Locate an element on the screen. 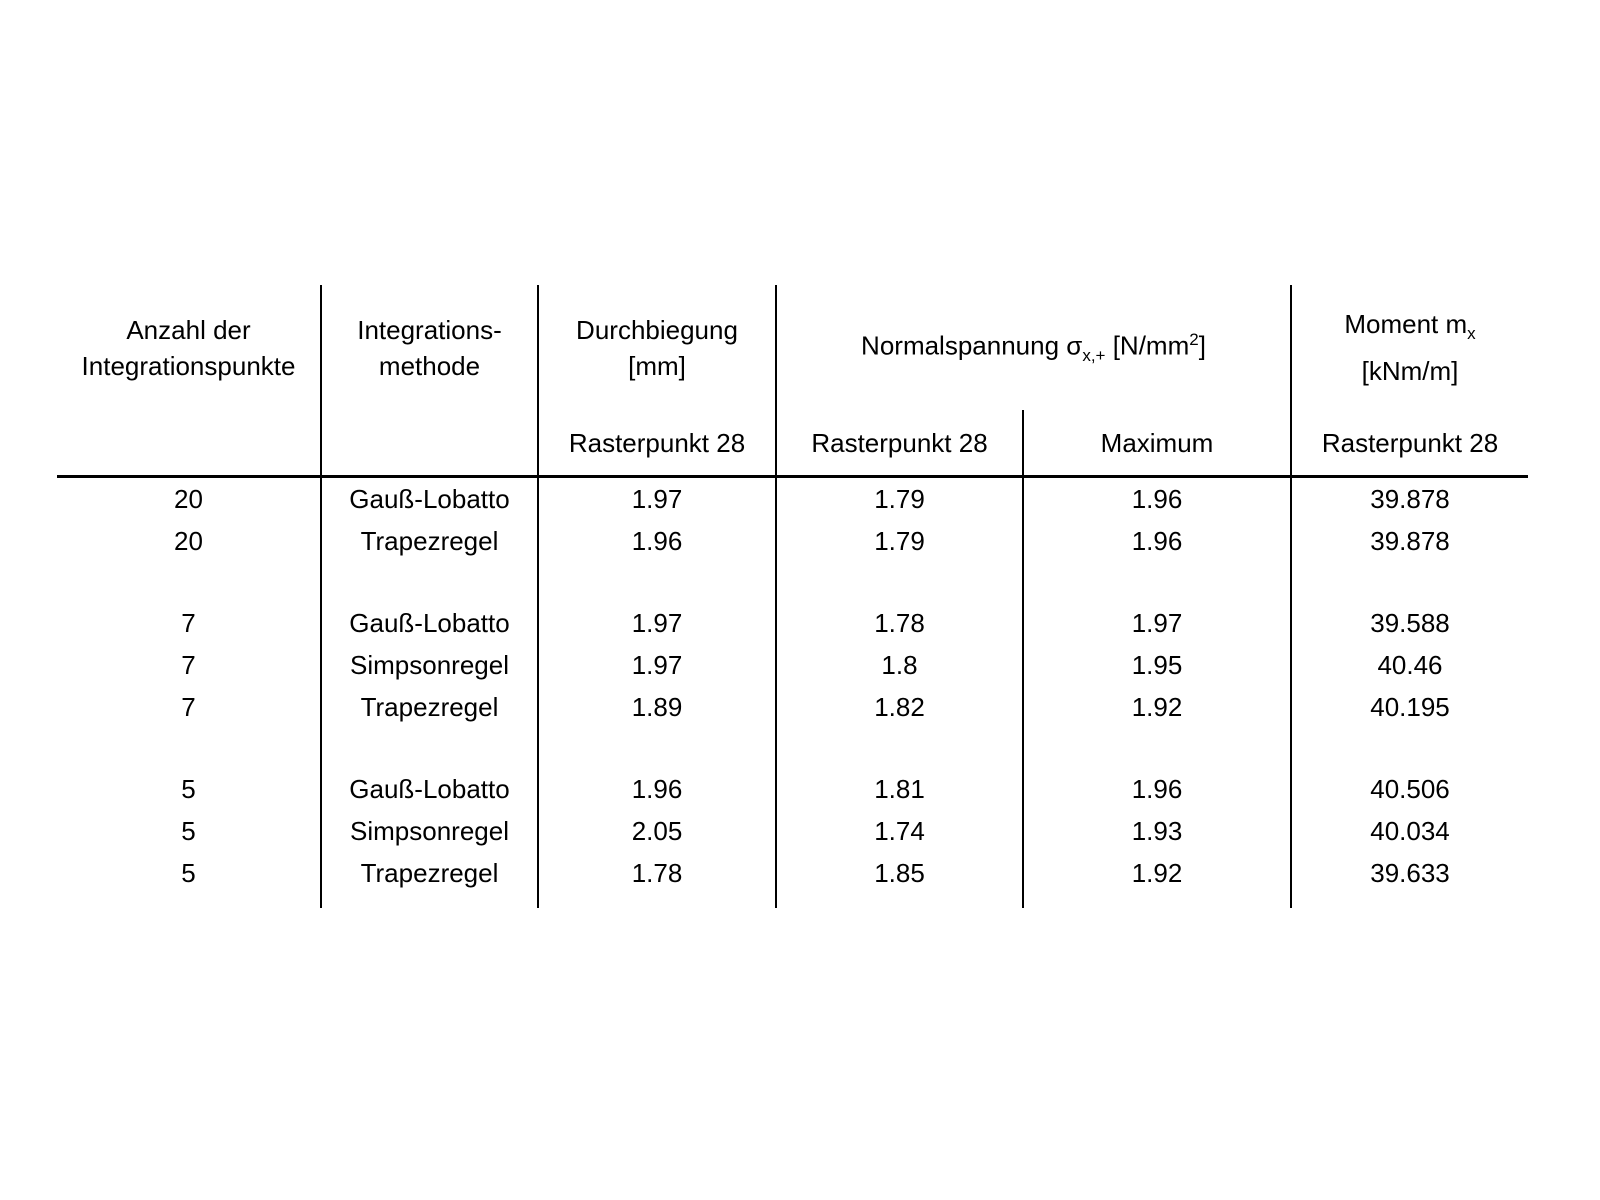 Image resolution: width=1600 pixels, height=1200 pixels. header-deflection-line1: Durchbiegung is located at coordinates (657, 329).